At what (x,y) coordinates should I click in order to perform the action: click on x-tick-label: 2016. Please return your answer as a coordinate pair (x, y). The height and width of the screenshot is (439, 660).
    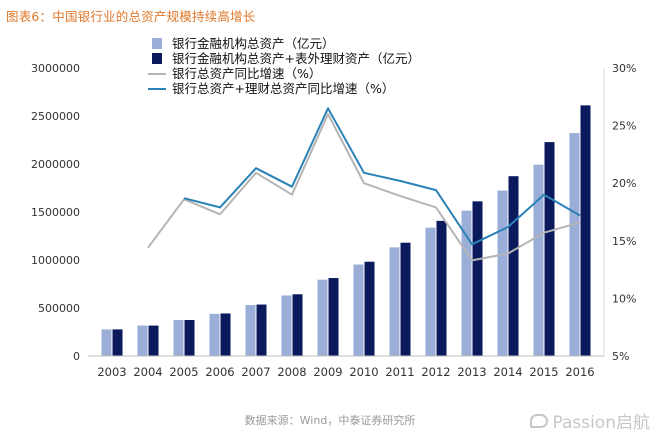
    Looking at the image, I should click on (579, 372).